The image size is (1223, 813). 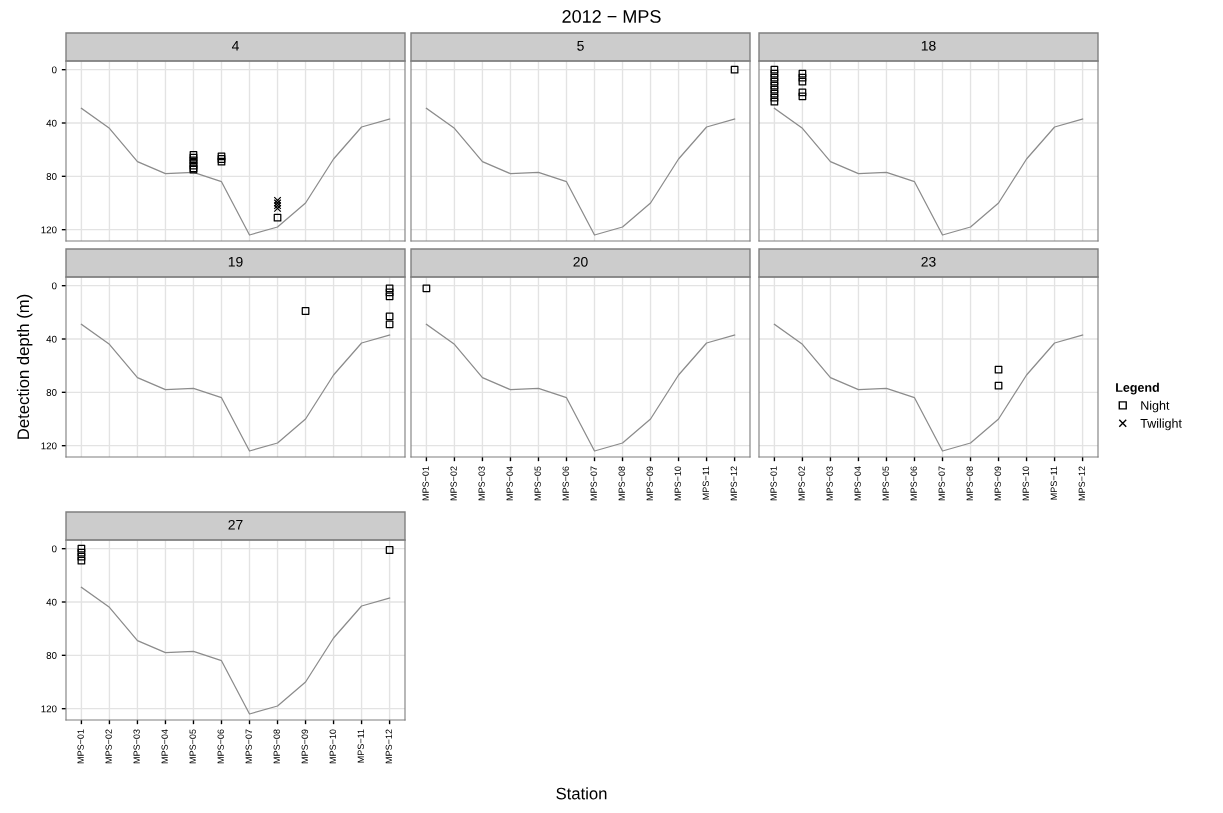 I want to click on x-axis-title: Station, so click(x=581, y=793).